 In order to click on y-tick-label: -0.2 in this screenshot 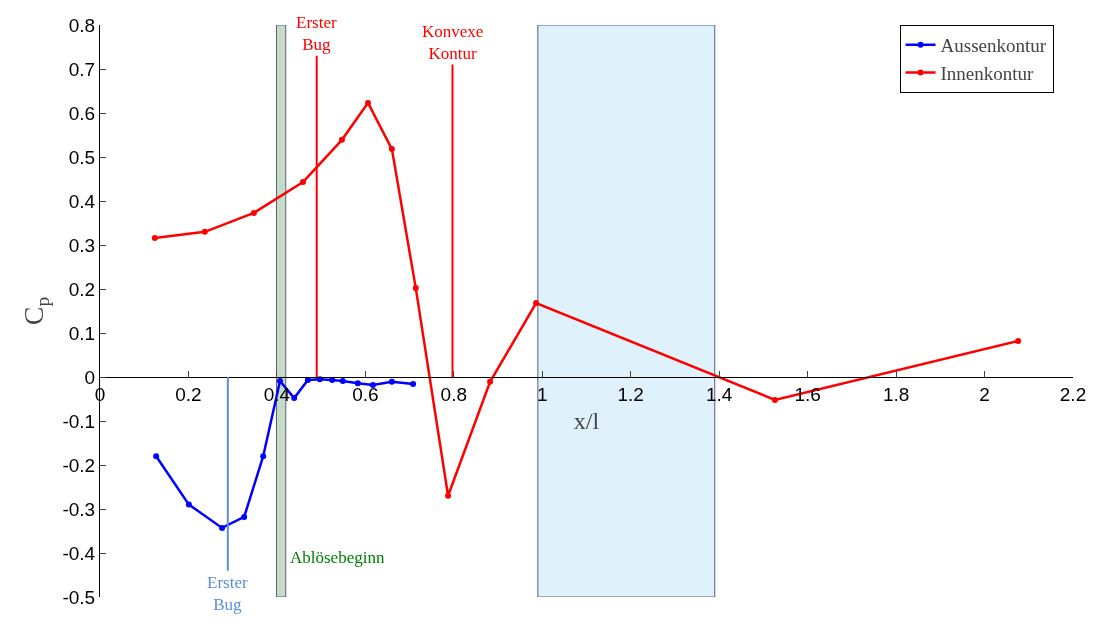, I will do `click(79, 465)`.